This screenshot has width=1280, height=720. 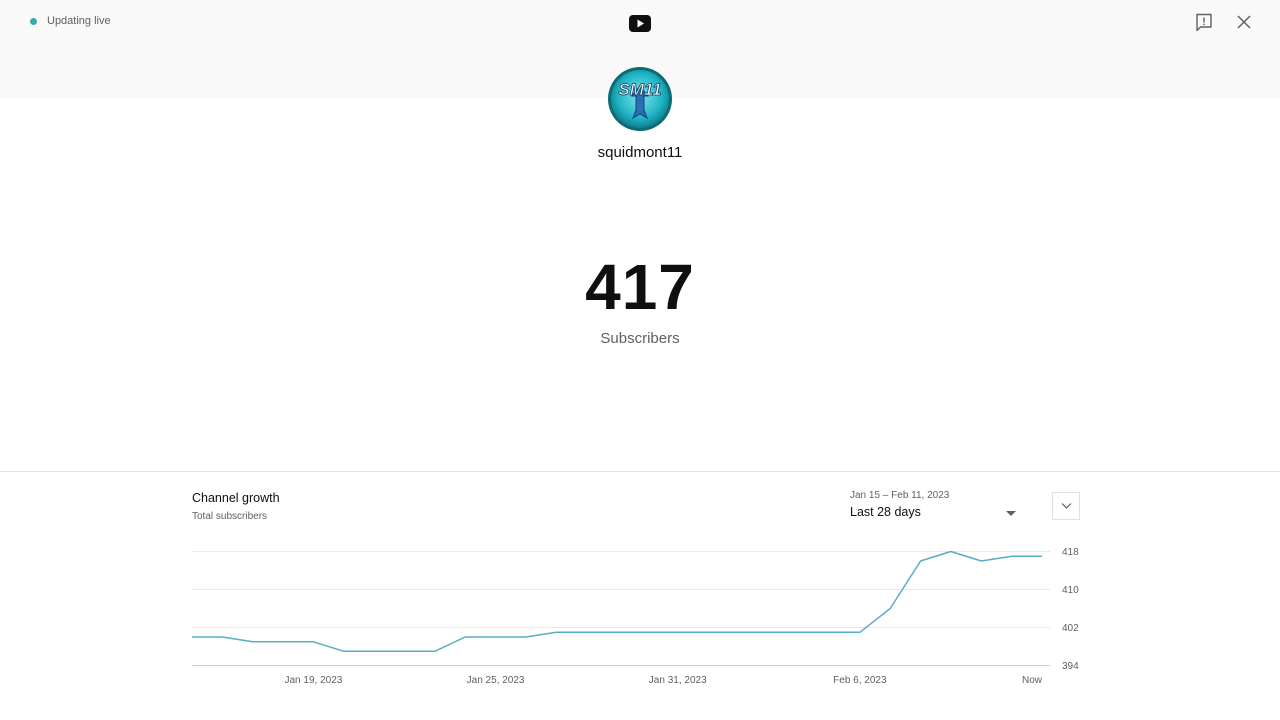 What do you see at coordinates (1244, 22) in the screenshot?
I see `close-icon` at bounding box center [1244, 22].